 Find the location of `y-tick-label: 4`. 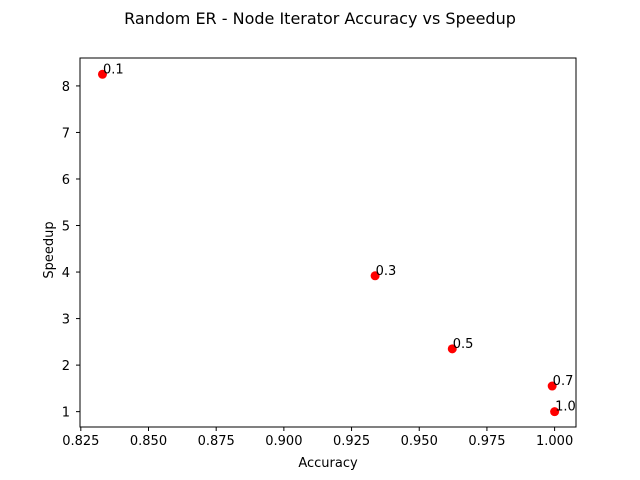

y-tick-label: 4 is located at coordinates (66, 273).